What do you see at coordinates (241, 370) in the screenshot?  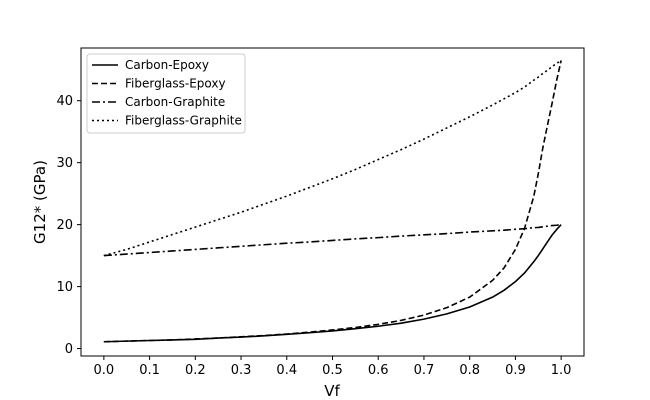 I see `x-tick-label: 0.3` at bounding box center [241, 370].